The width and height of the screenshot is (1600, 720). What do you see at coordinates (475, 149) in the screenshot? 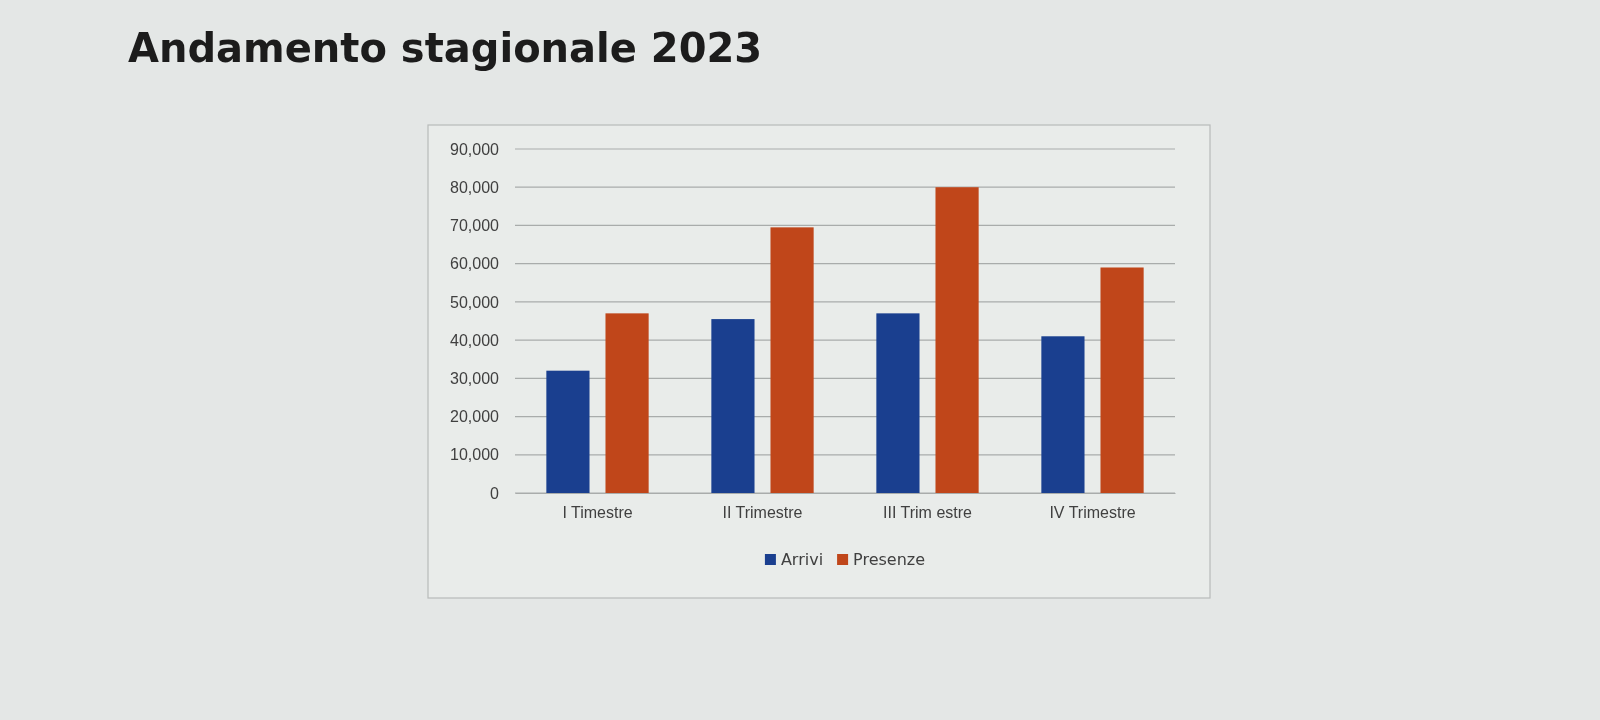
I see `y-tick-label: 90,000` at bounding box center [475, 149].